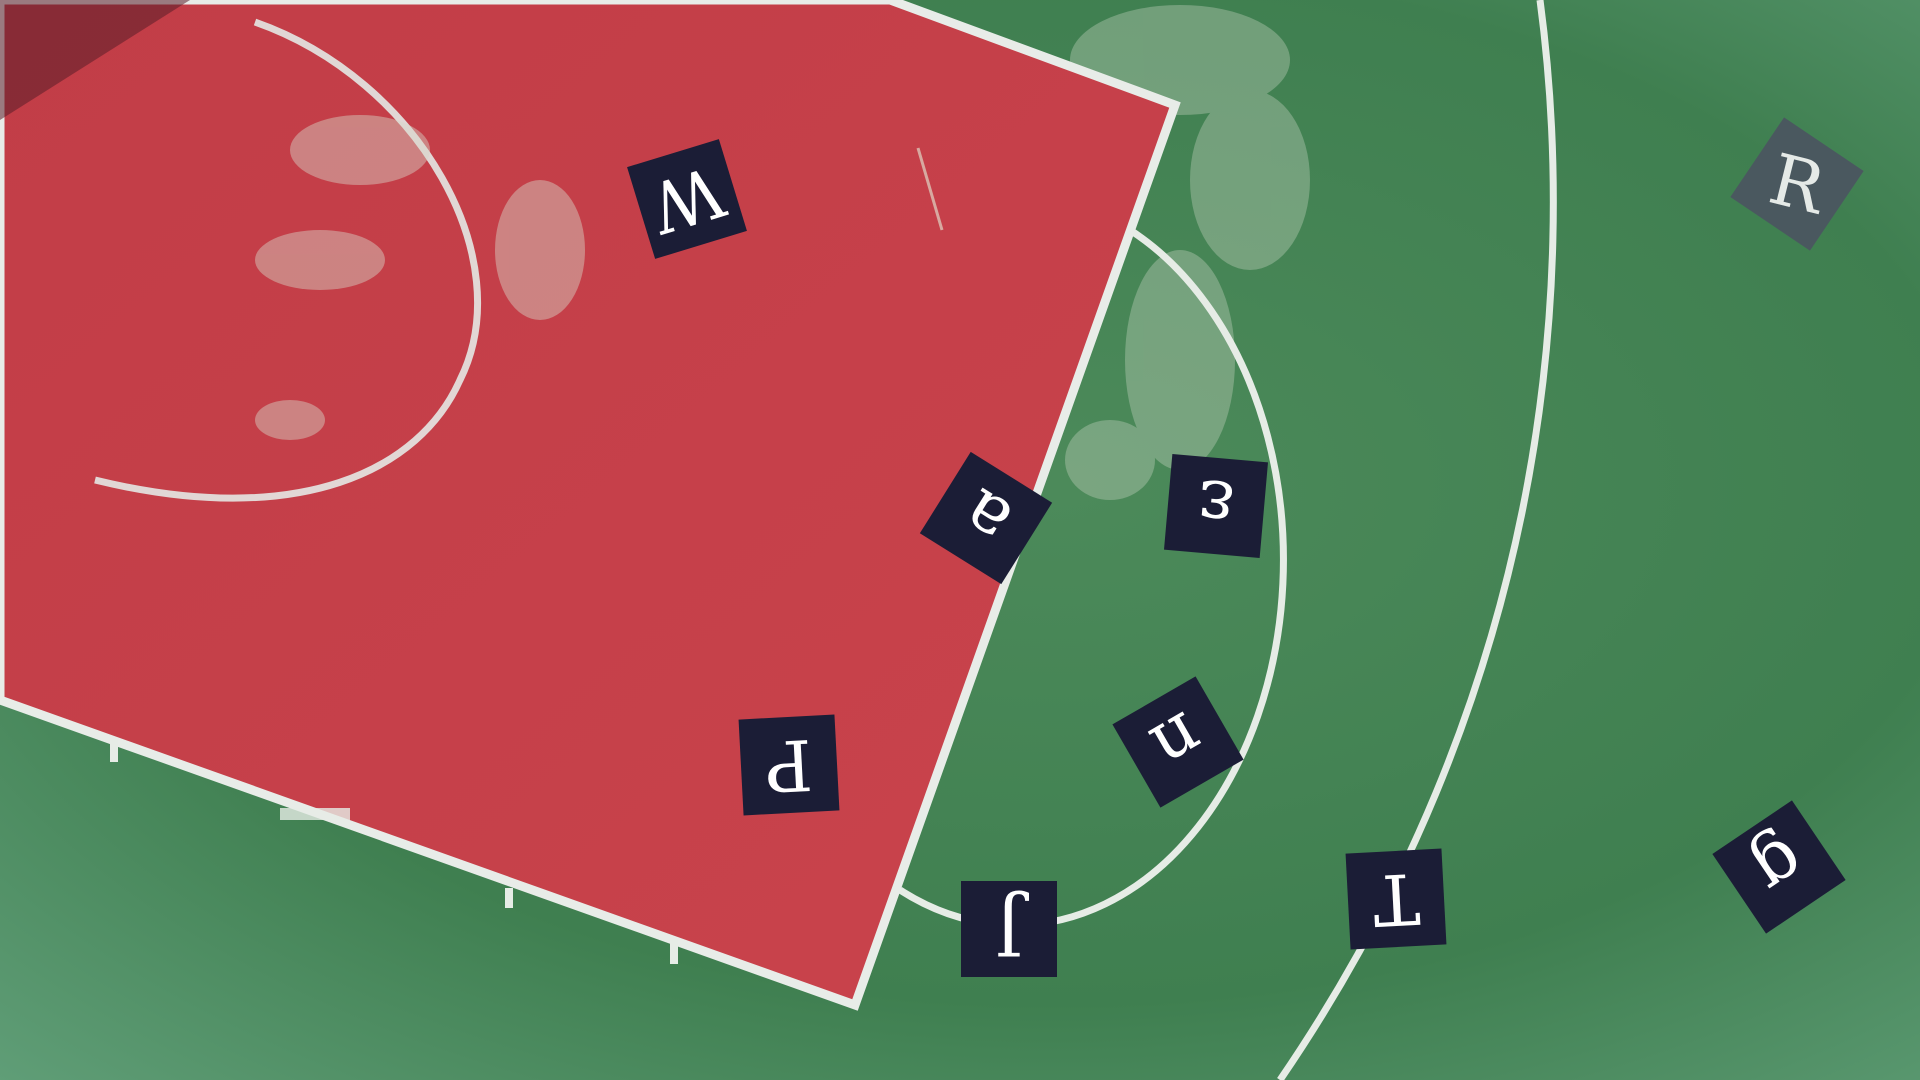  I want to click on letter-tile-t: T, so click(1396, 899).